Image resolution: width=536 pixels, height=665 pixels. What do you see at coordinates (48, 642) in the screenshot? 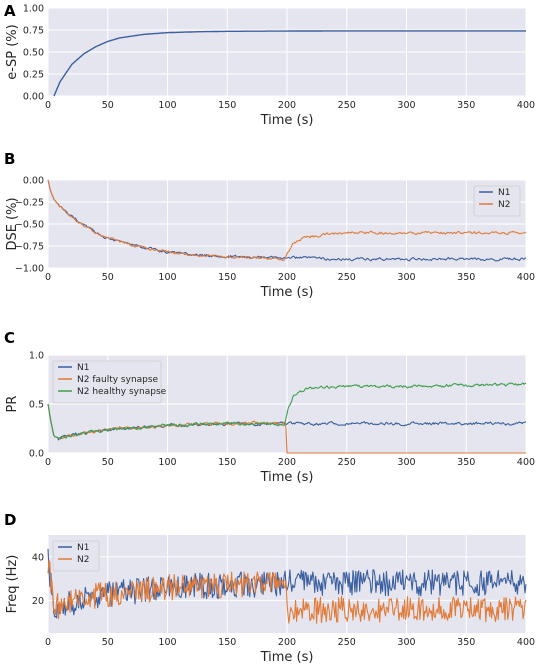
I see `x-tick-d-0: 0` at bounding box center [48, 642].